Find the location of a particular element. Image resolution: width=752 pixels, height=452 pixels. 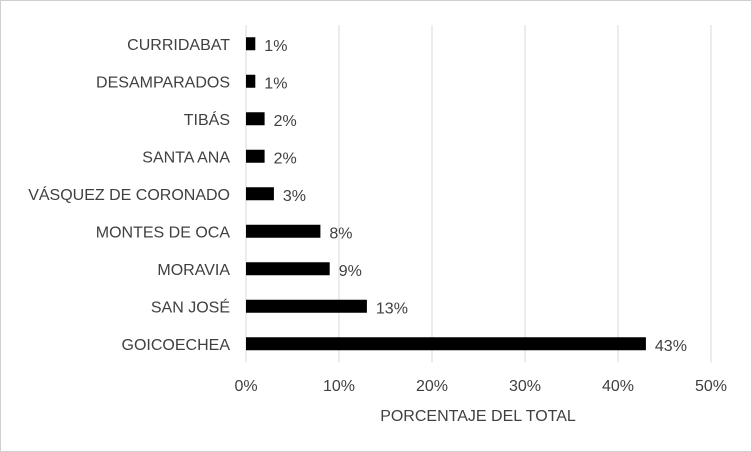

data-label: 3% is located at coordinates (294, 196).